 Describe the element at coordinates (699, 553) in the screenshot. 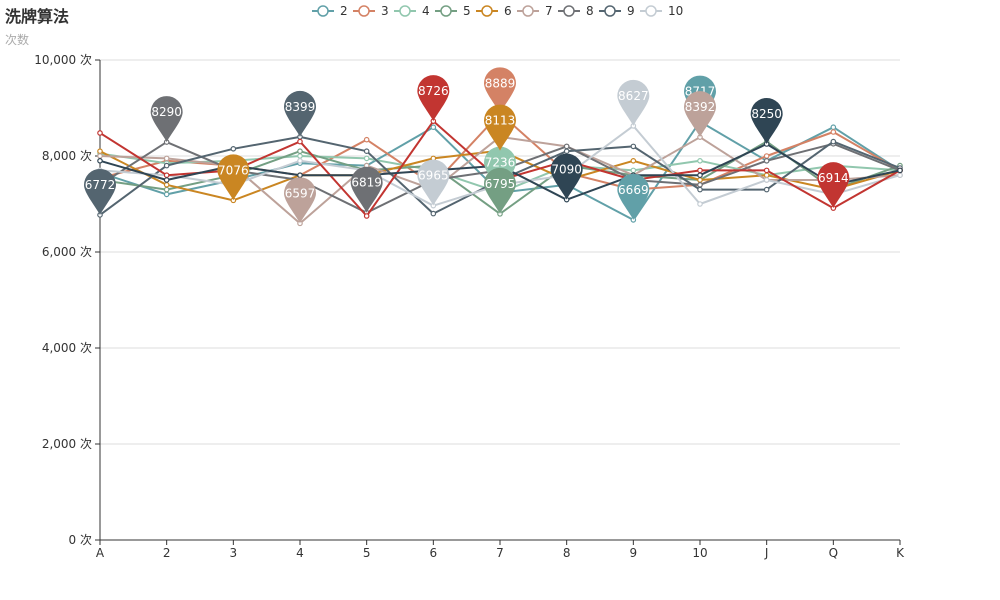

I see `x-tick-label: 10` at that location.